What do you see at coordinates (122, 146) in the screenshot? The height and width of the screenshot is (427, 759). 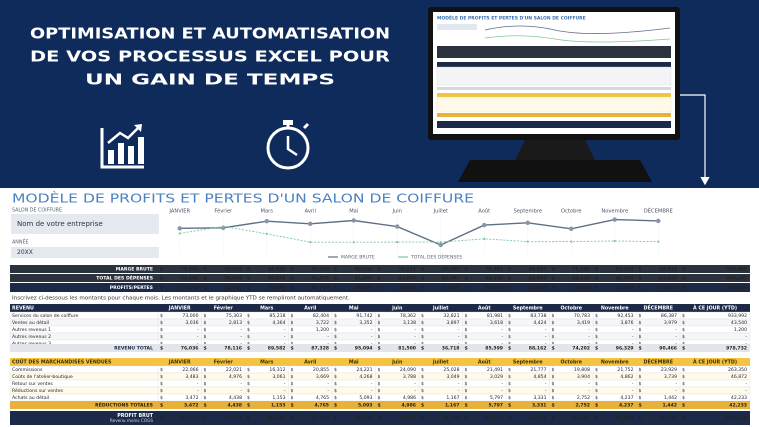 I see `chart-icon` at bounding box center [122, 146].